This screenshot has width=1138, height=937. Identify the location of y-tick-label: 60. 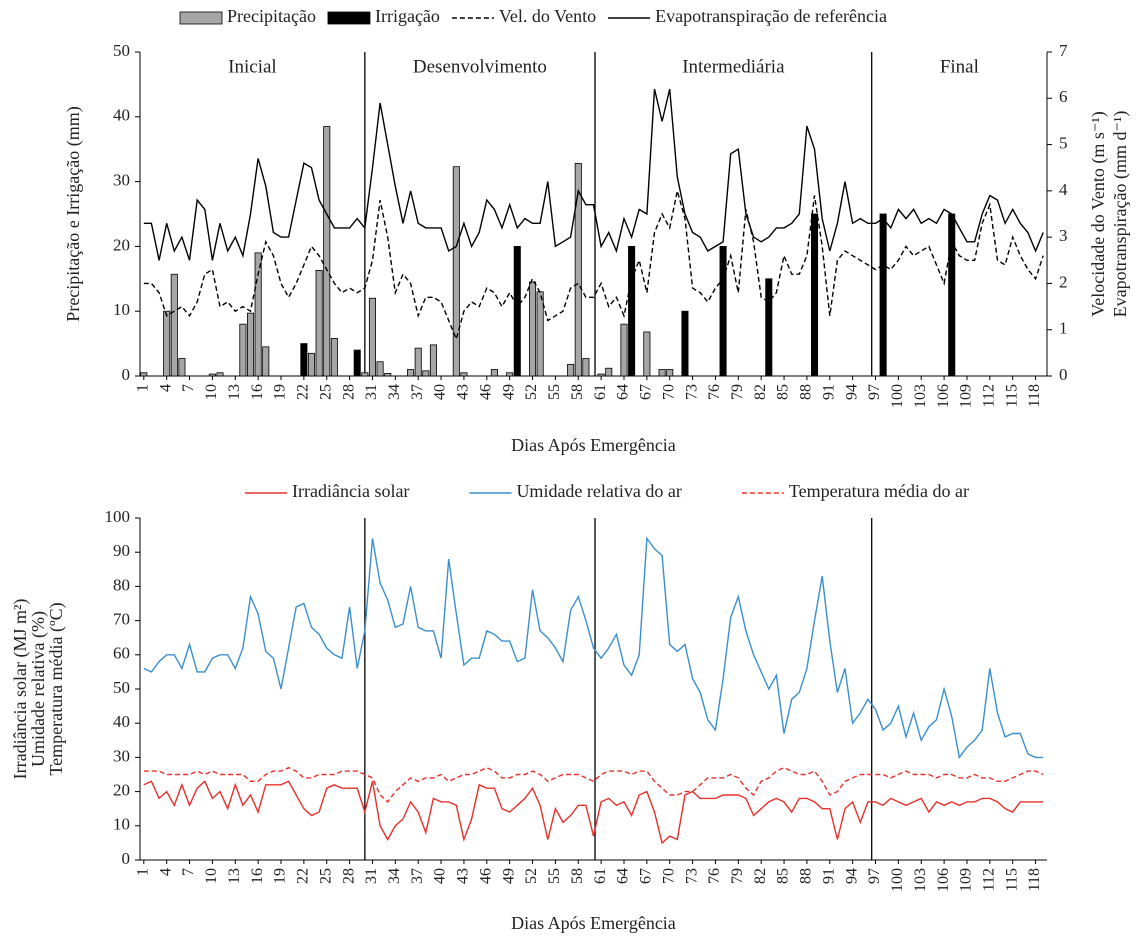
(121, 653).